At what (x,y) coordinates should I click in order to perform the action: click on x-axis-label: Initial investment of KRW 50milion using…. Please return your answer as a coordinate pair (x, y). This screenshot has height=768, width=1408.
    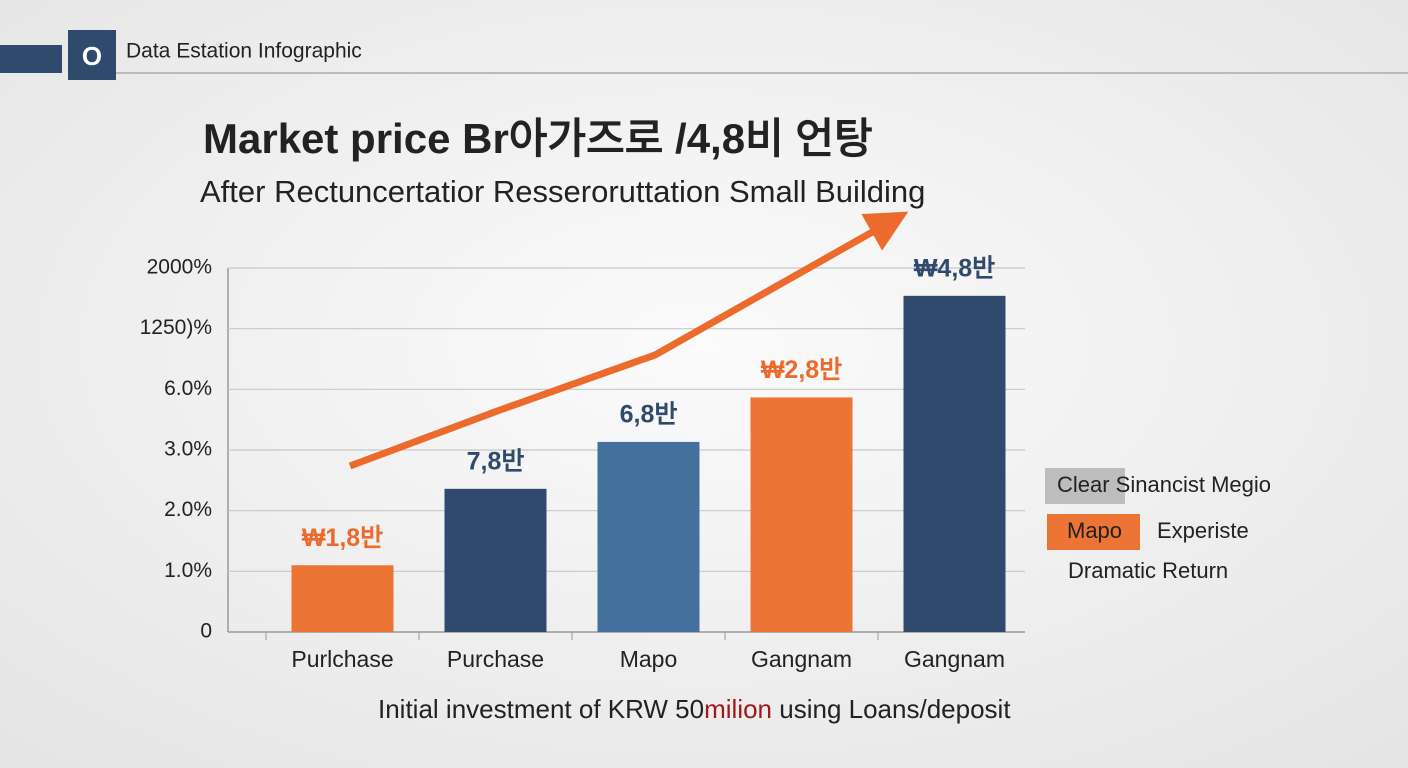
    Looking at the image, I should click on (694, 709).